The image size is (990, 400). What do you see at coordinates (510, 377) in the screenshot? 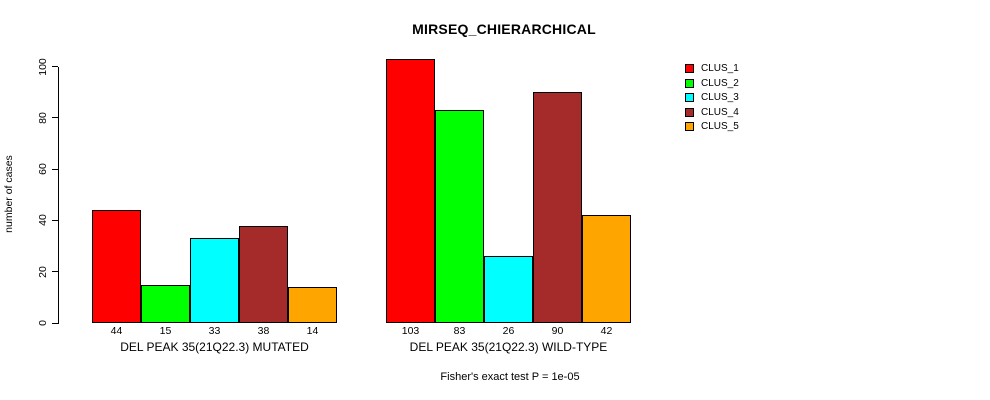
I see `fisher-test-note: Fisher's exact test P = 1e-05` at bounding box center [510, 377].